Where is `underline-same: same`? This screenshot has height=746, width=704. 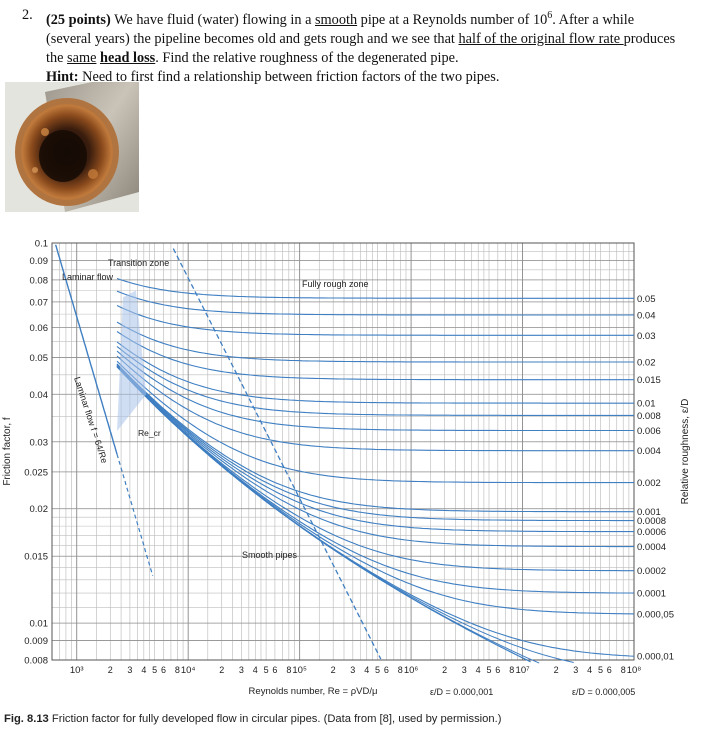 underline-same: same is located at coordinates (82, 57).